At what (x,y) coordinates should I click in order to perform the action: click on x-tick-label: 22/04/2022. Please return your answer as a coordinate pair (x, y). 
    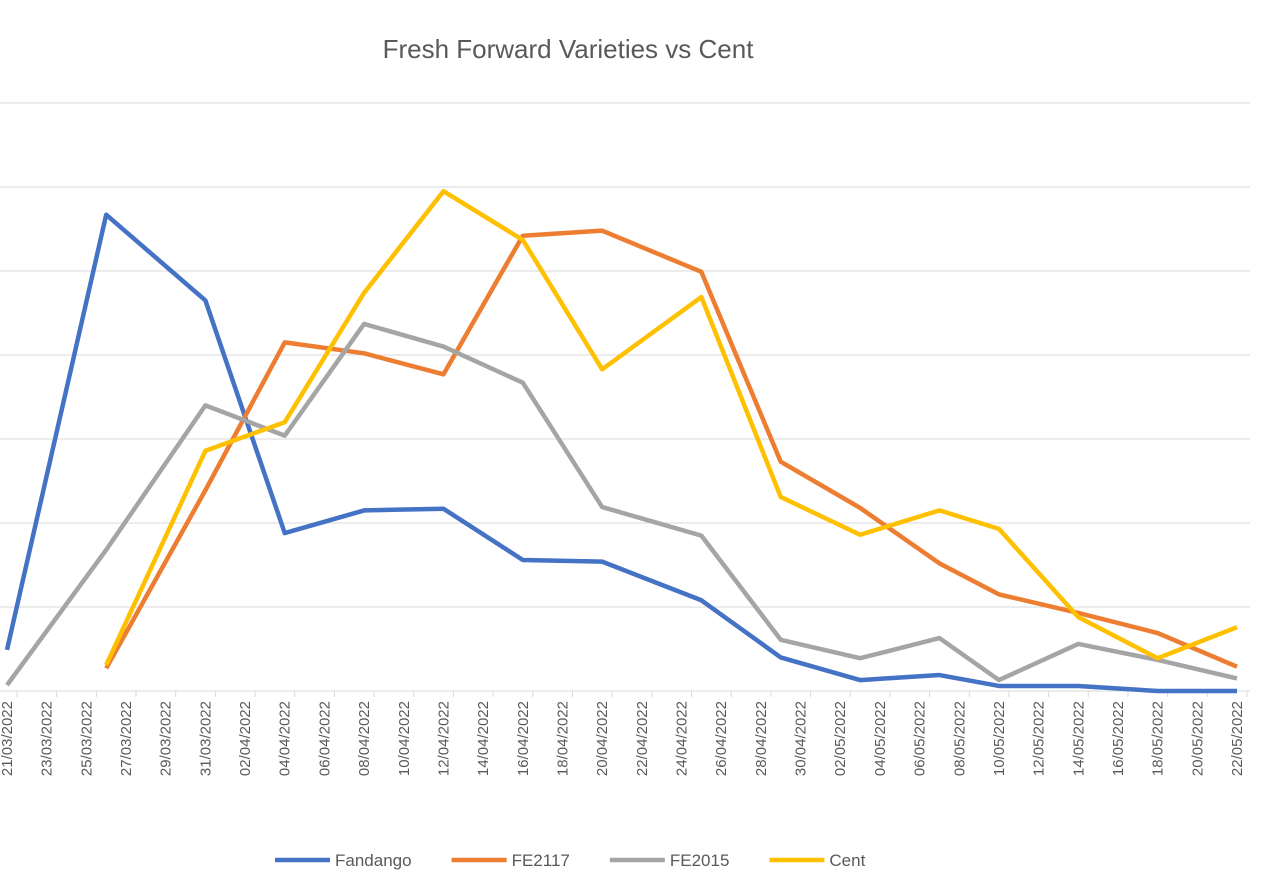
    Looking at the image, I should click on (642, 738).